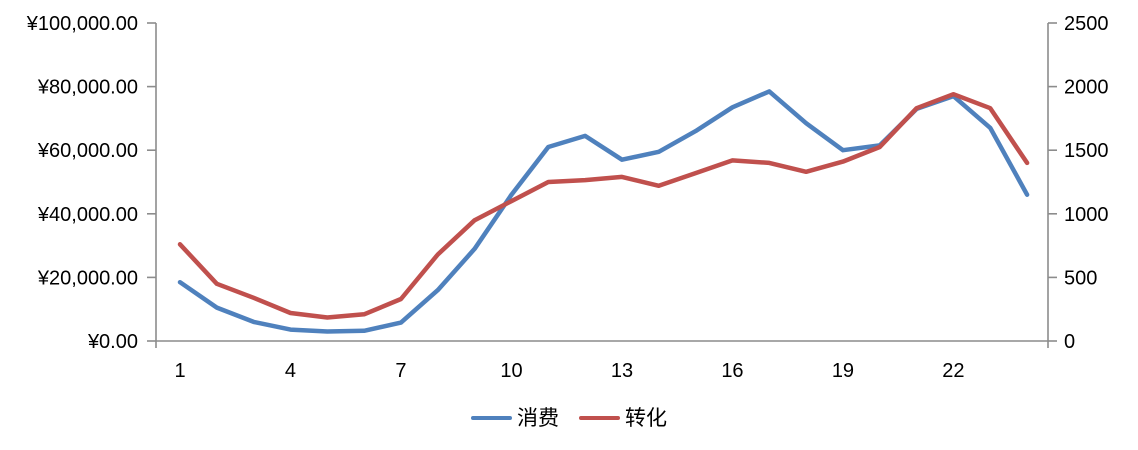 Image resolution: width=1138 pixels, height=450 pixels. Describe the element at coordinates (1069, 342) in the screenshot. I see `y-axis-right-label: 0` at that location.